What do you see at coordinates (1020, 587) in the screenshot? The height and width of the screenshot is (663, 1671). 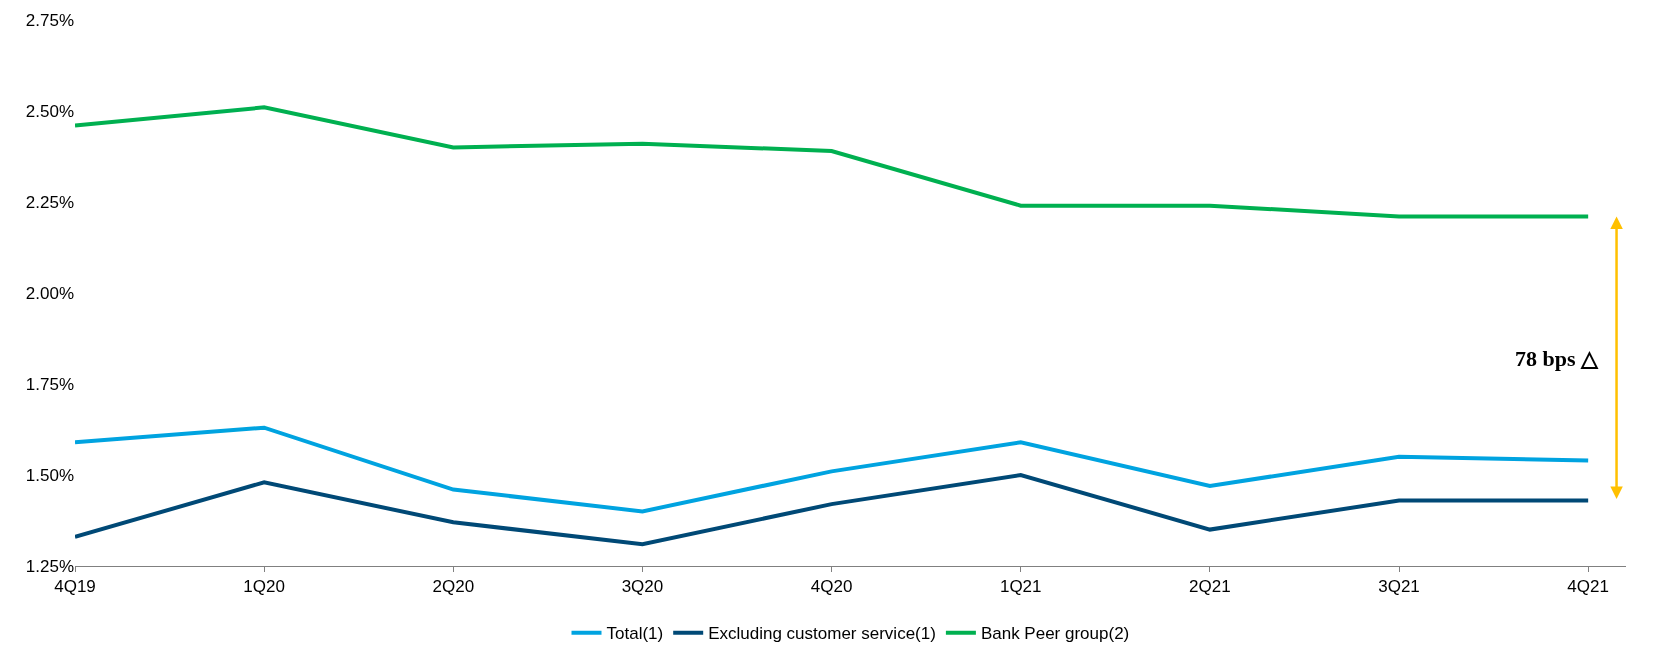 I see `x-tick-label: 1Q21` at bounding box center [1020, 587].